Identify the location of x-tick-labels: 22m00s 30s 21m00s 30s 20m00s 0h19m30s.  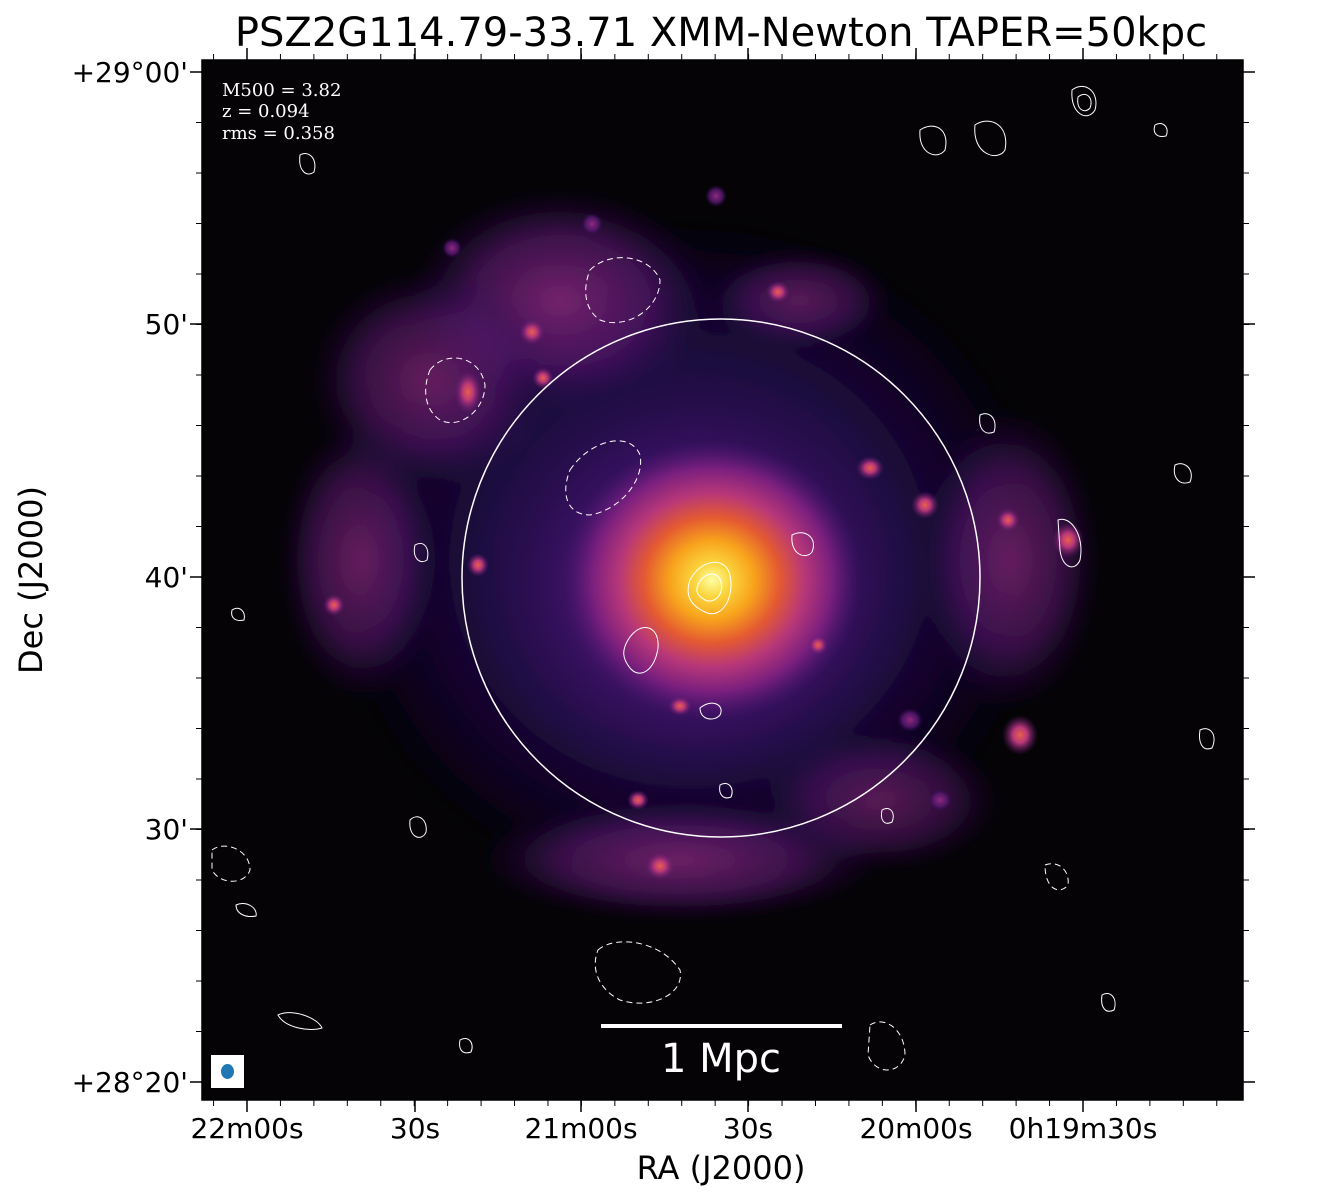
(673, 1128).